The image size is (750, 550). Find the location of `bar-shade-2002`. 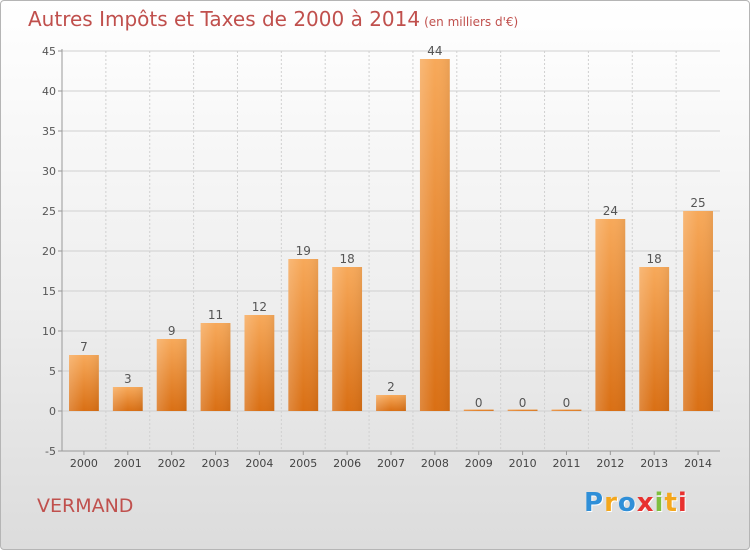

bar-shade-2002 is located at coordinates (171, 375).